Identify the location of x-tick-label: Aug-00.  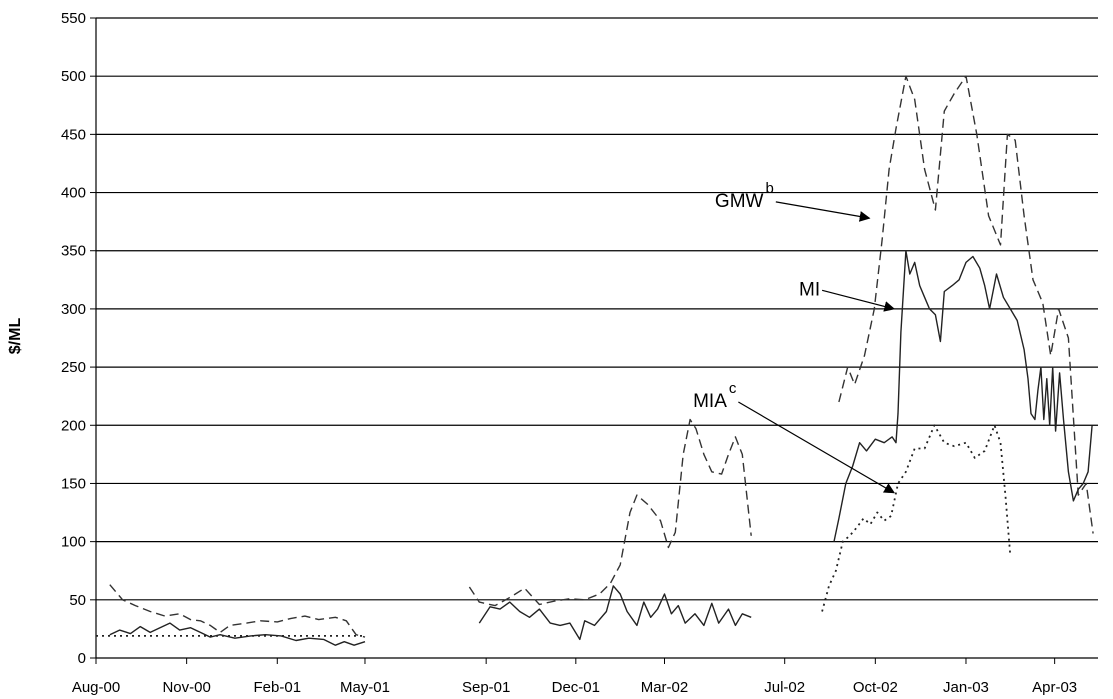
(96, 687).